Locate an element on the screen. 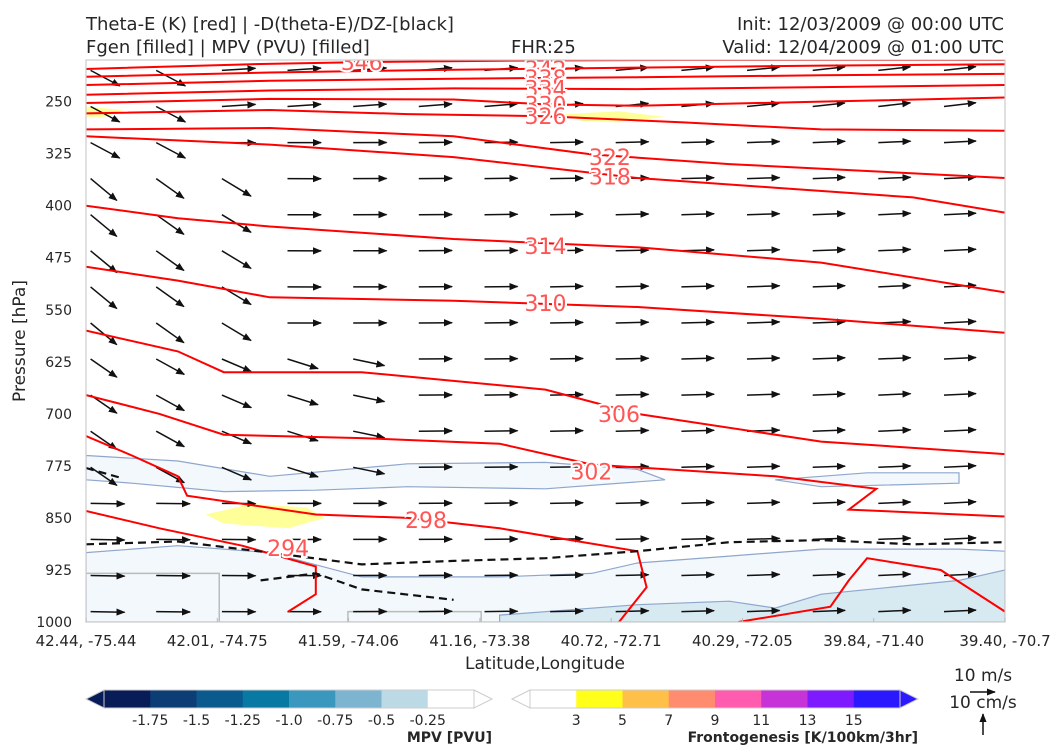 The height and width of the screenshot is (750, 1050). x-tick-label: 41.59, -74.06 is located at coordinates (348, 641).